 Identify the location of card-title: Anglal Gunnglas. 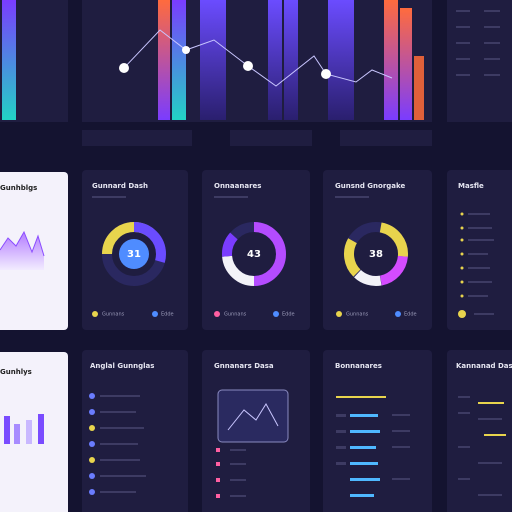
(122, 366).